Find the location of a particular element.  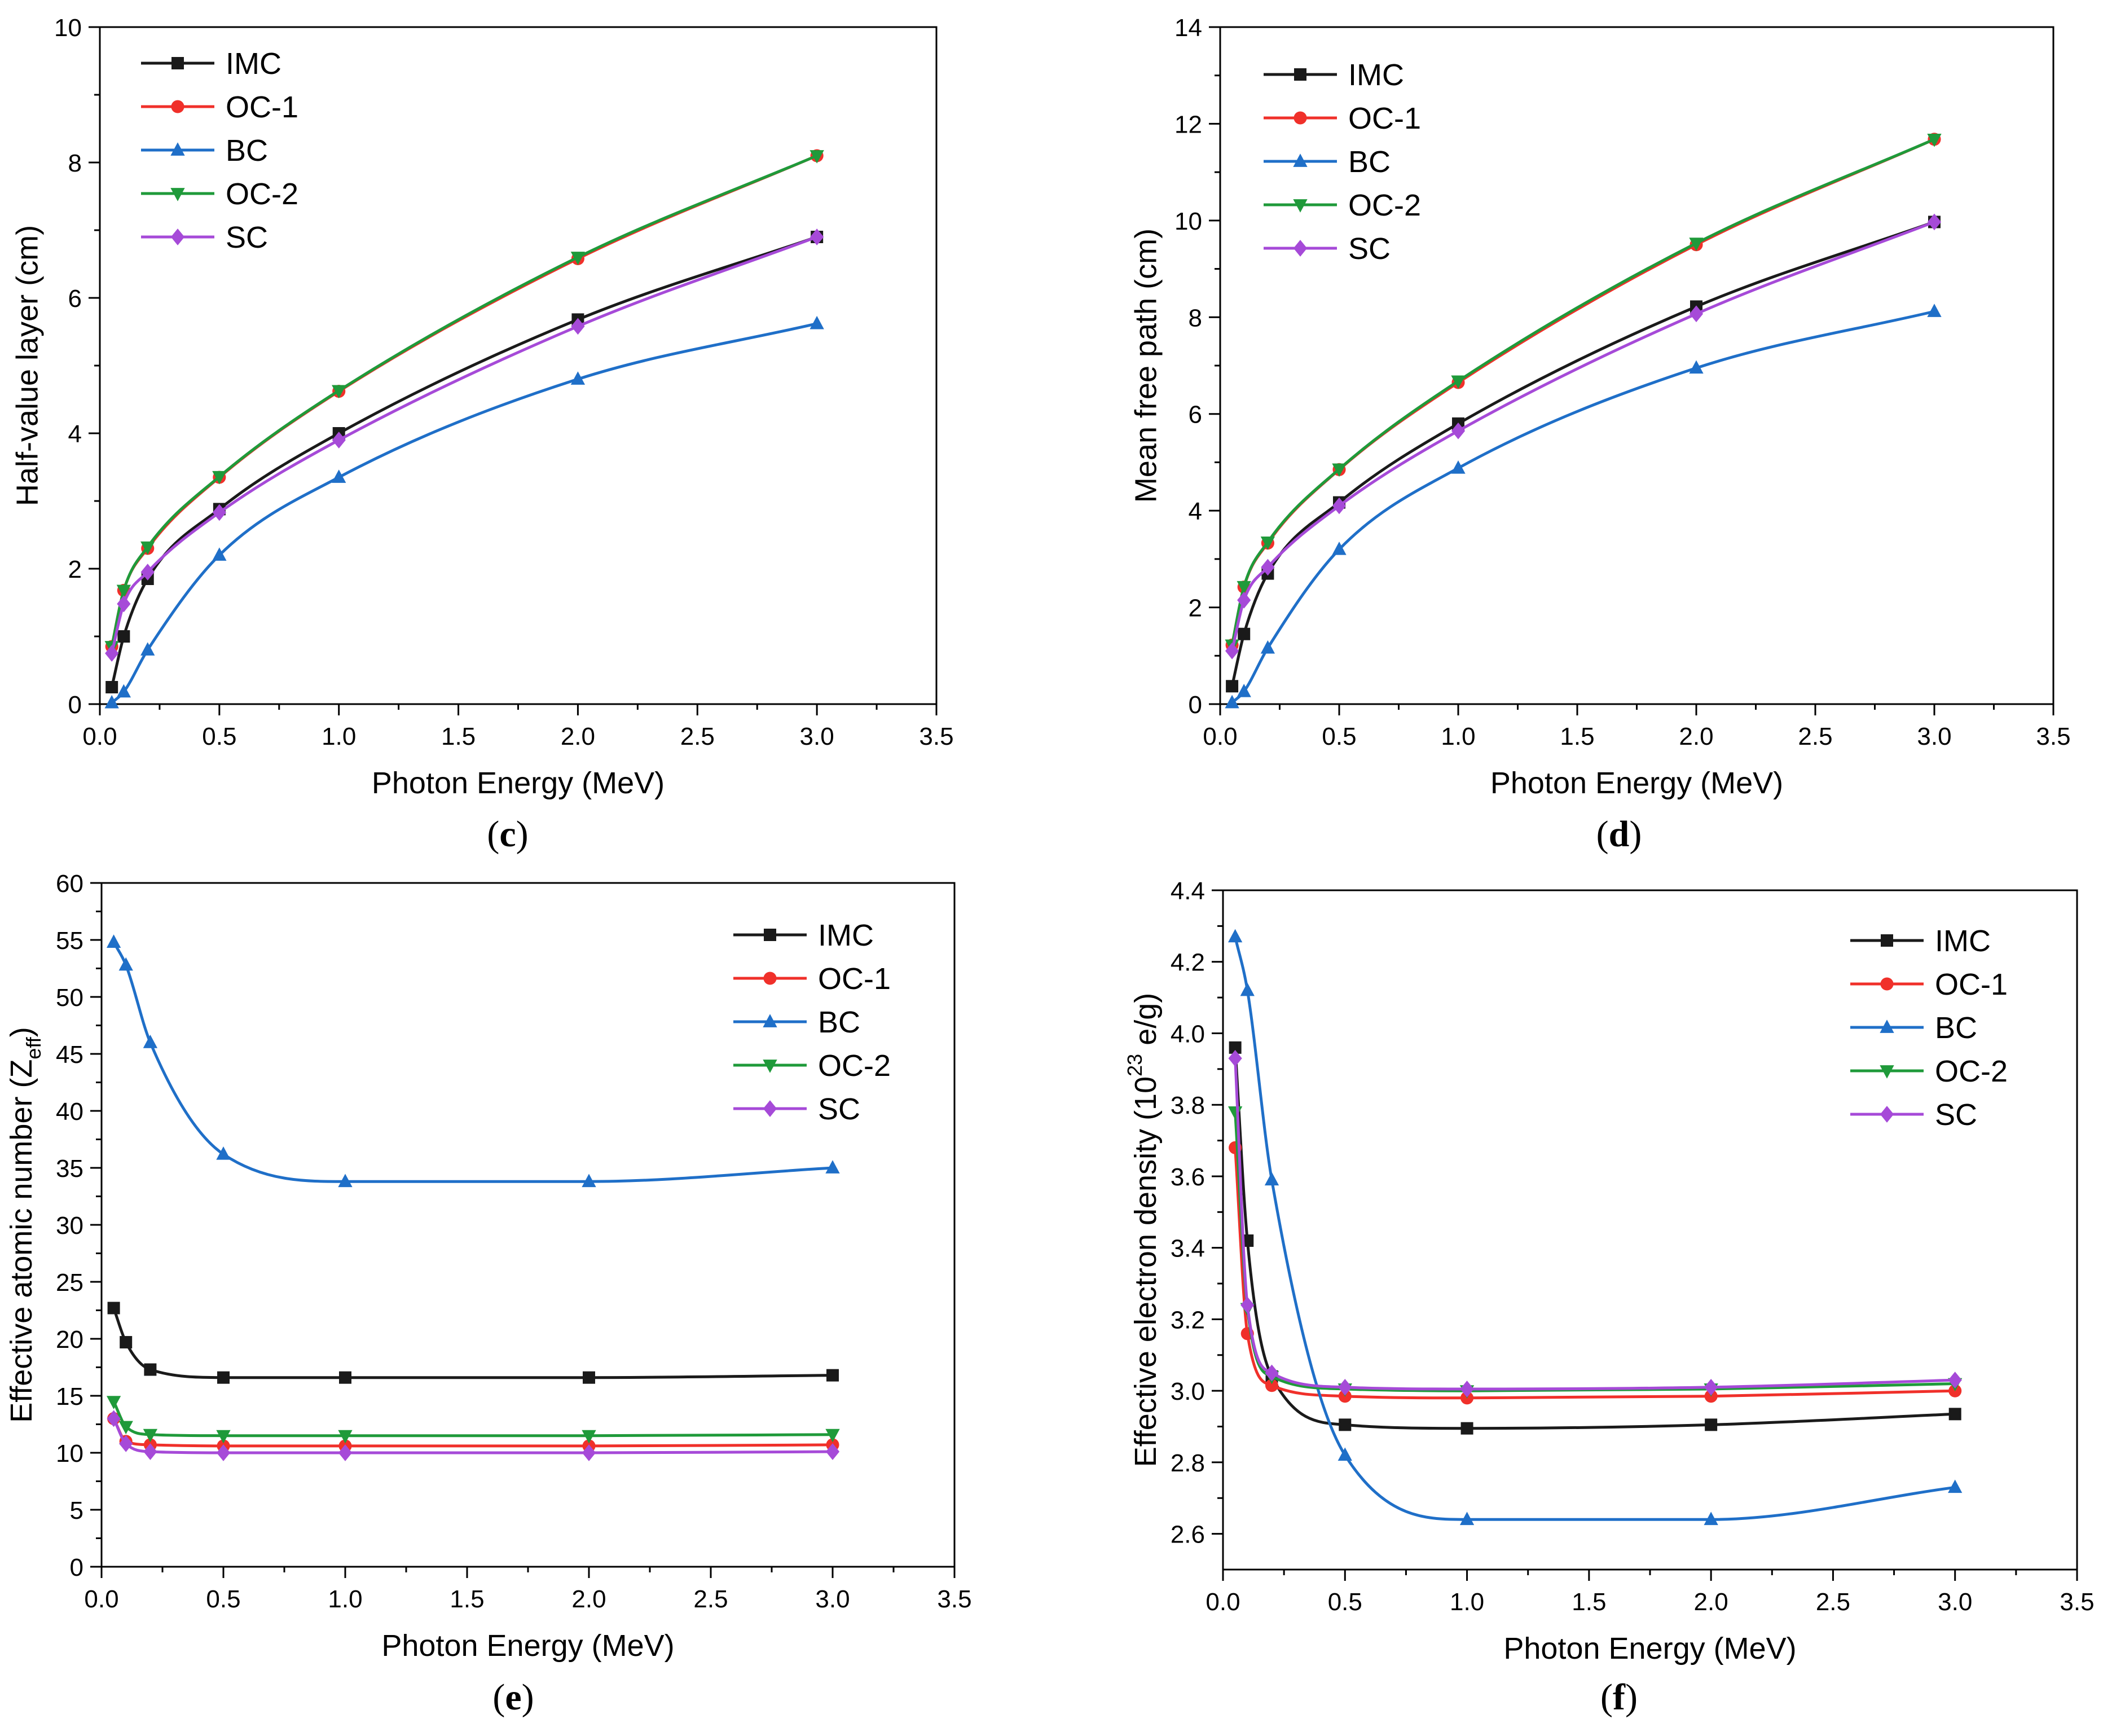

y-tick-label: 6 is located at coordinates (1195, 415).